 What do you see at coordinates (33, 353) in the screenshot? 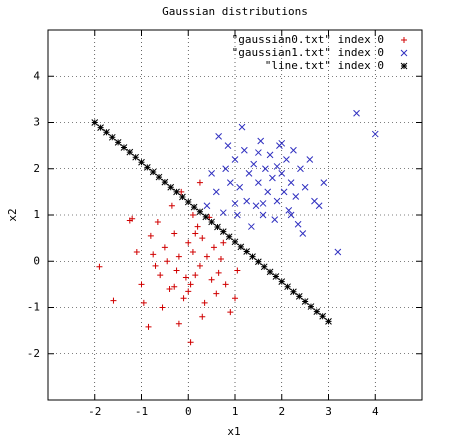
I see `y-tick-label: -2` at bounding box center [33, 353].